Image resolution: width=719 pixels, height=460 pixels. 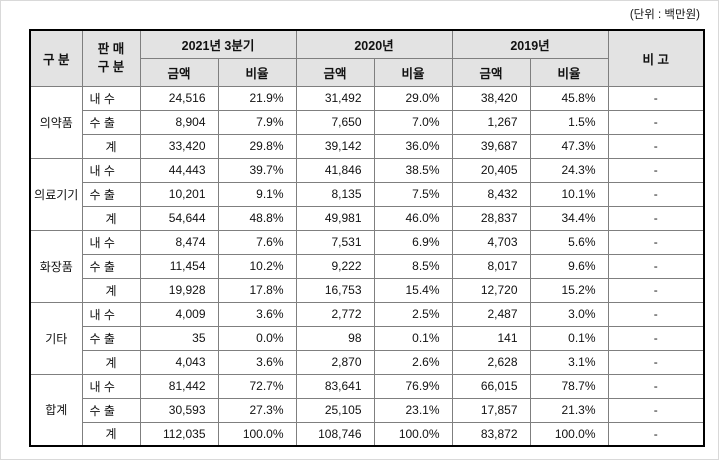 I want to click on ratio-cell: 8.5%, so click(x=413, y=266).